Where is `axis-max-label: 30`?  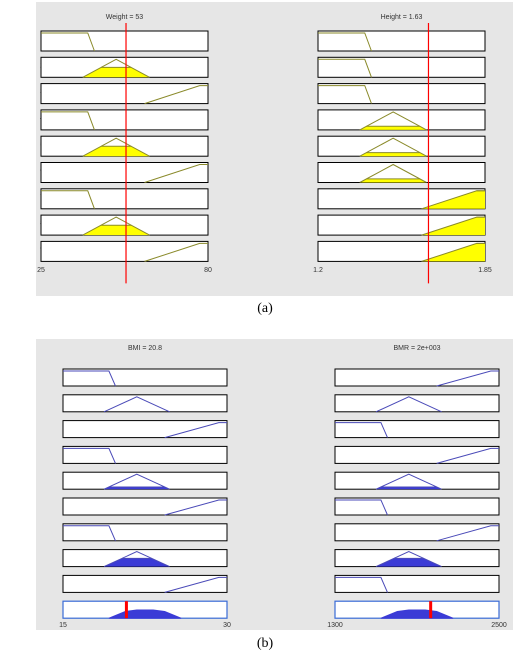
axis-max-label: 30 is located at coordinates (227, 625).